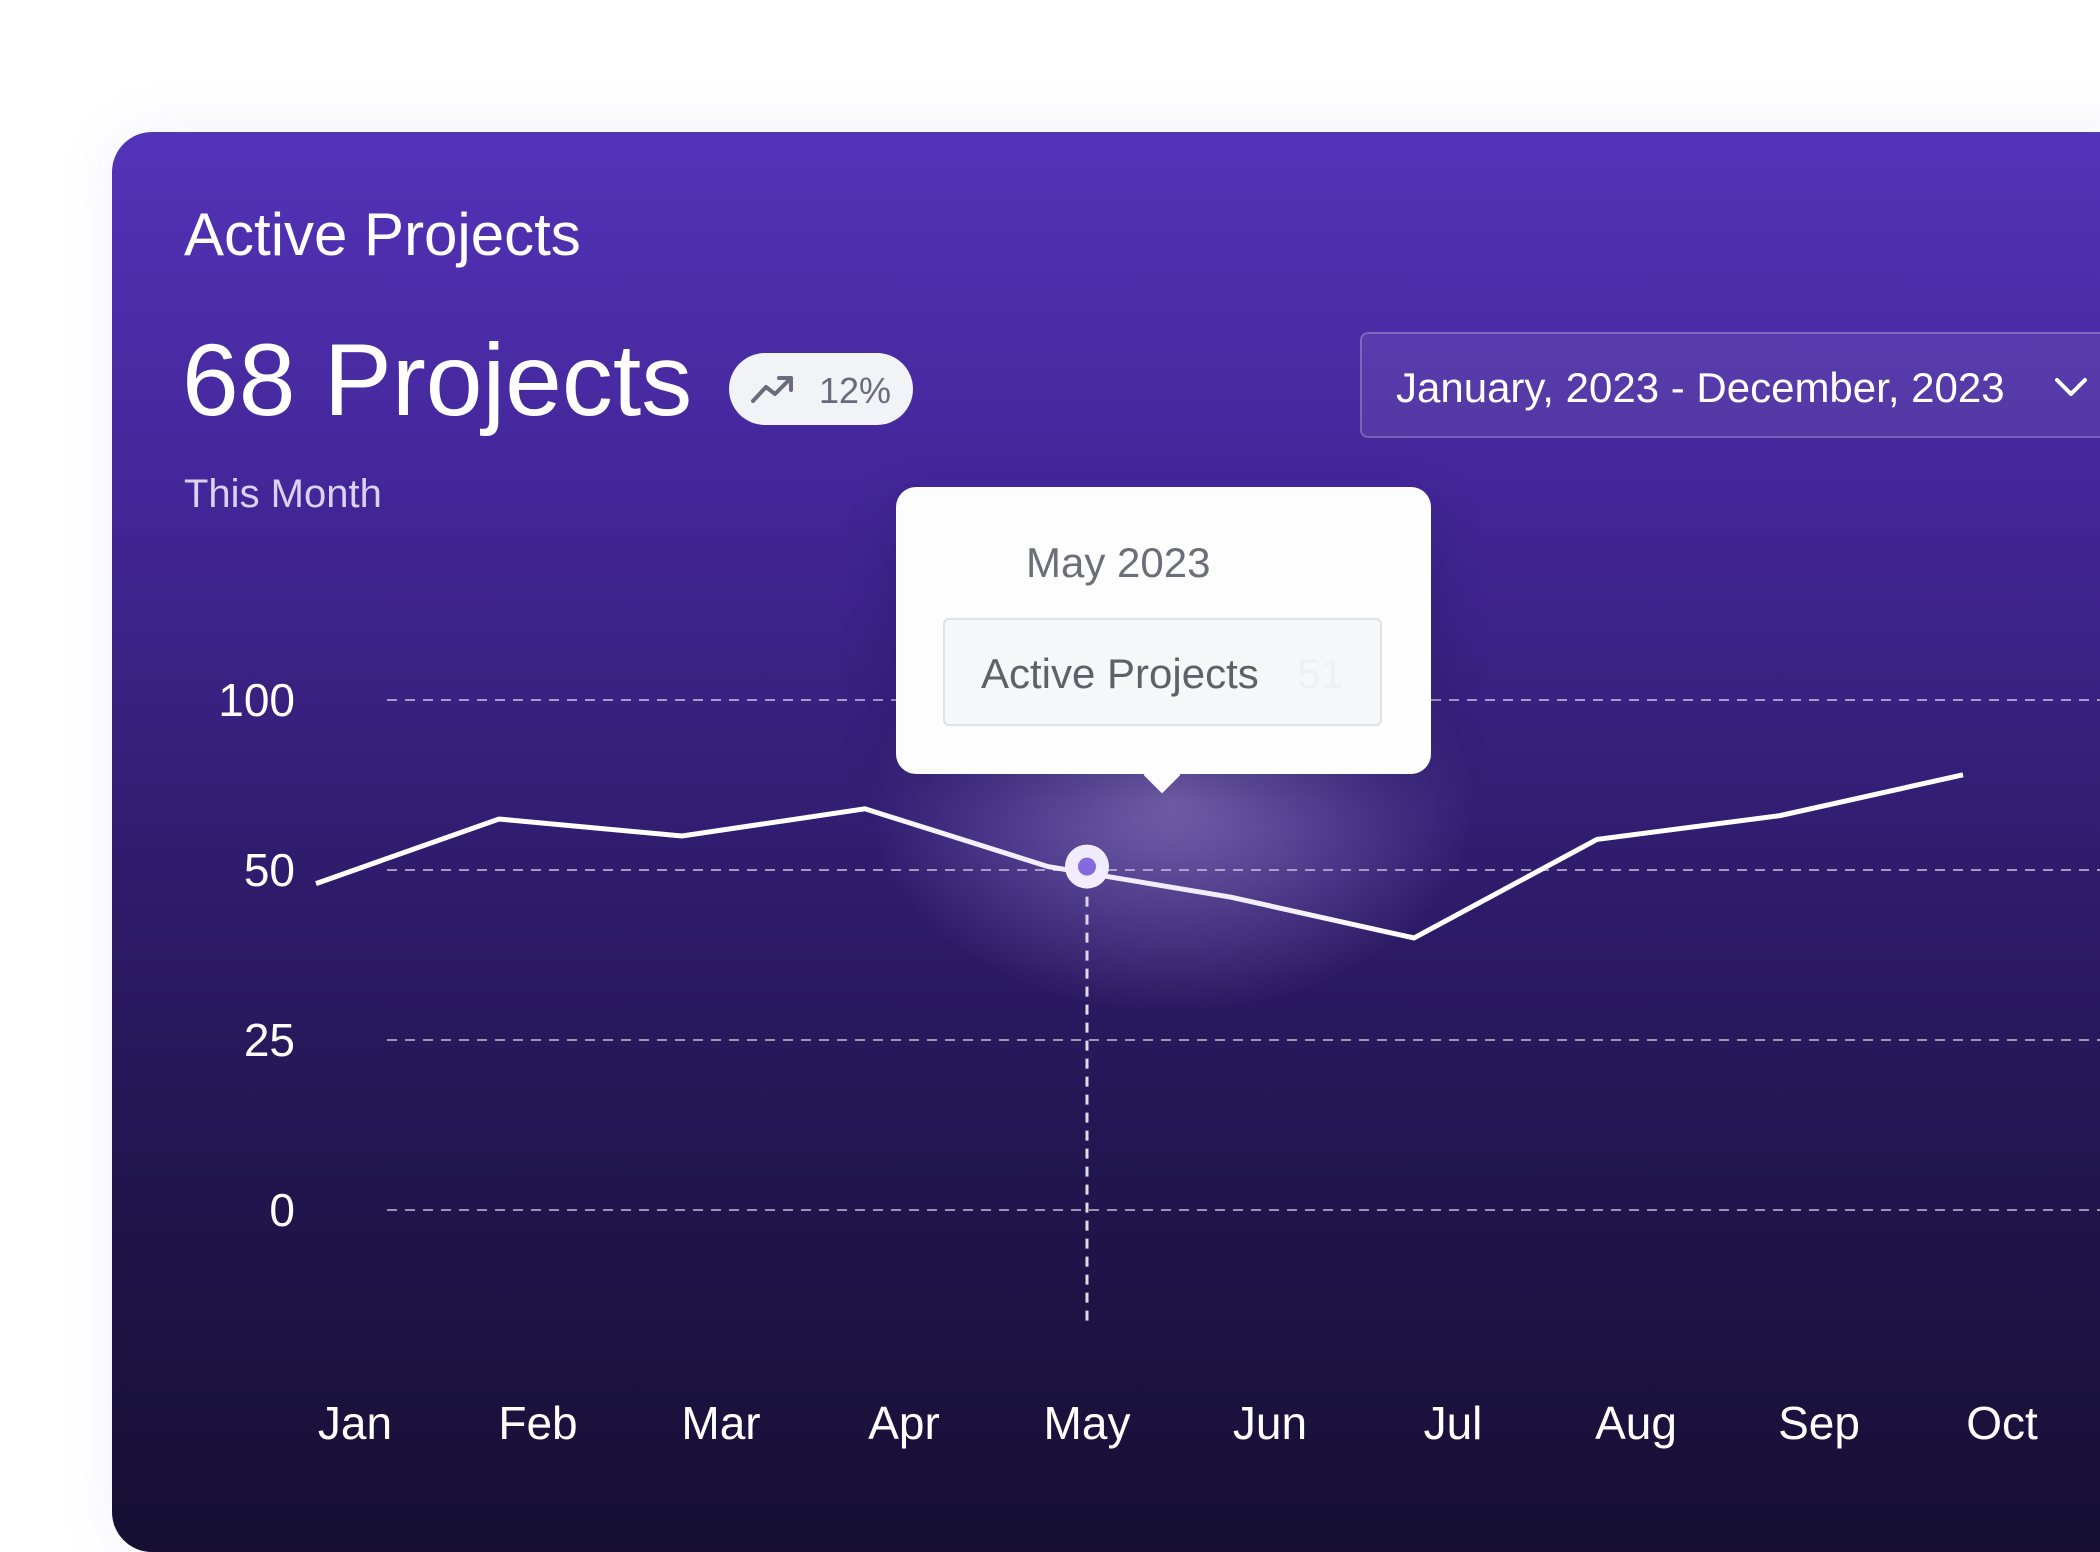 Image resolution: width=2100 pixels, height=1552 pixels. I want to click on period-label: This Month, so click(283, 494).